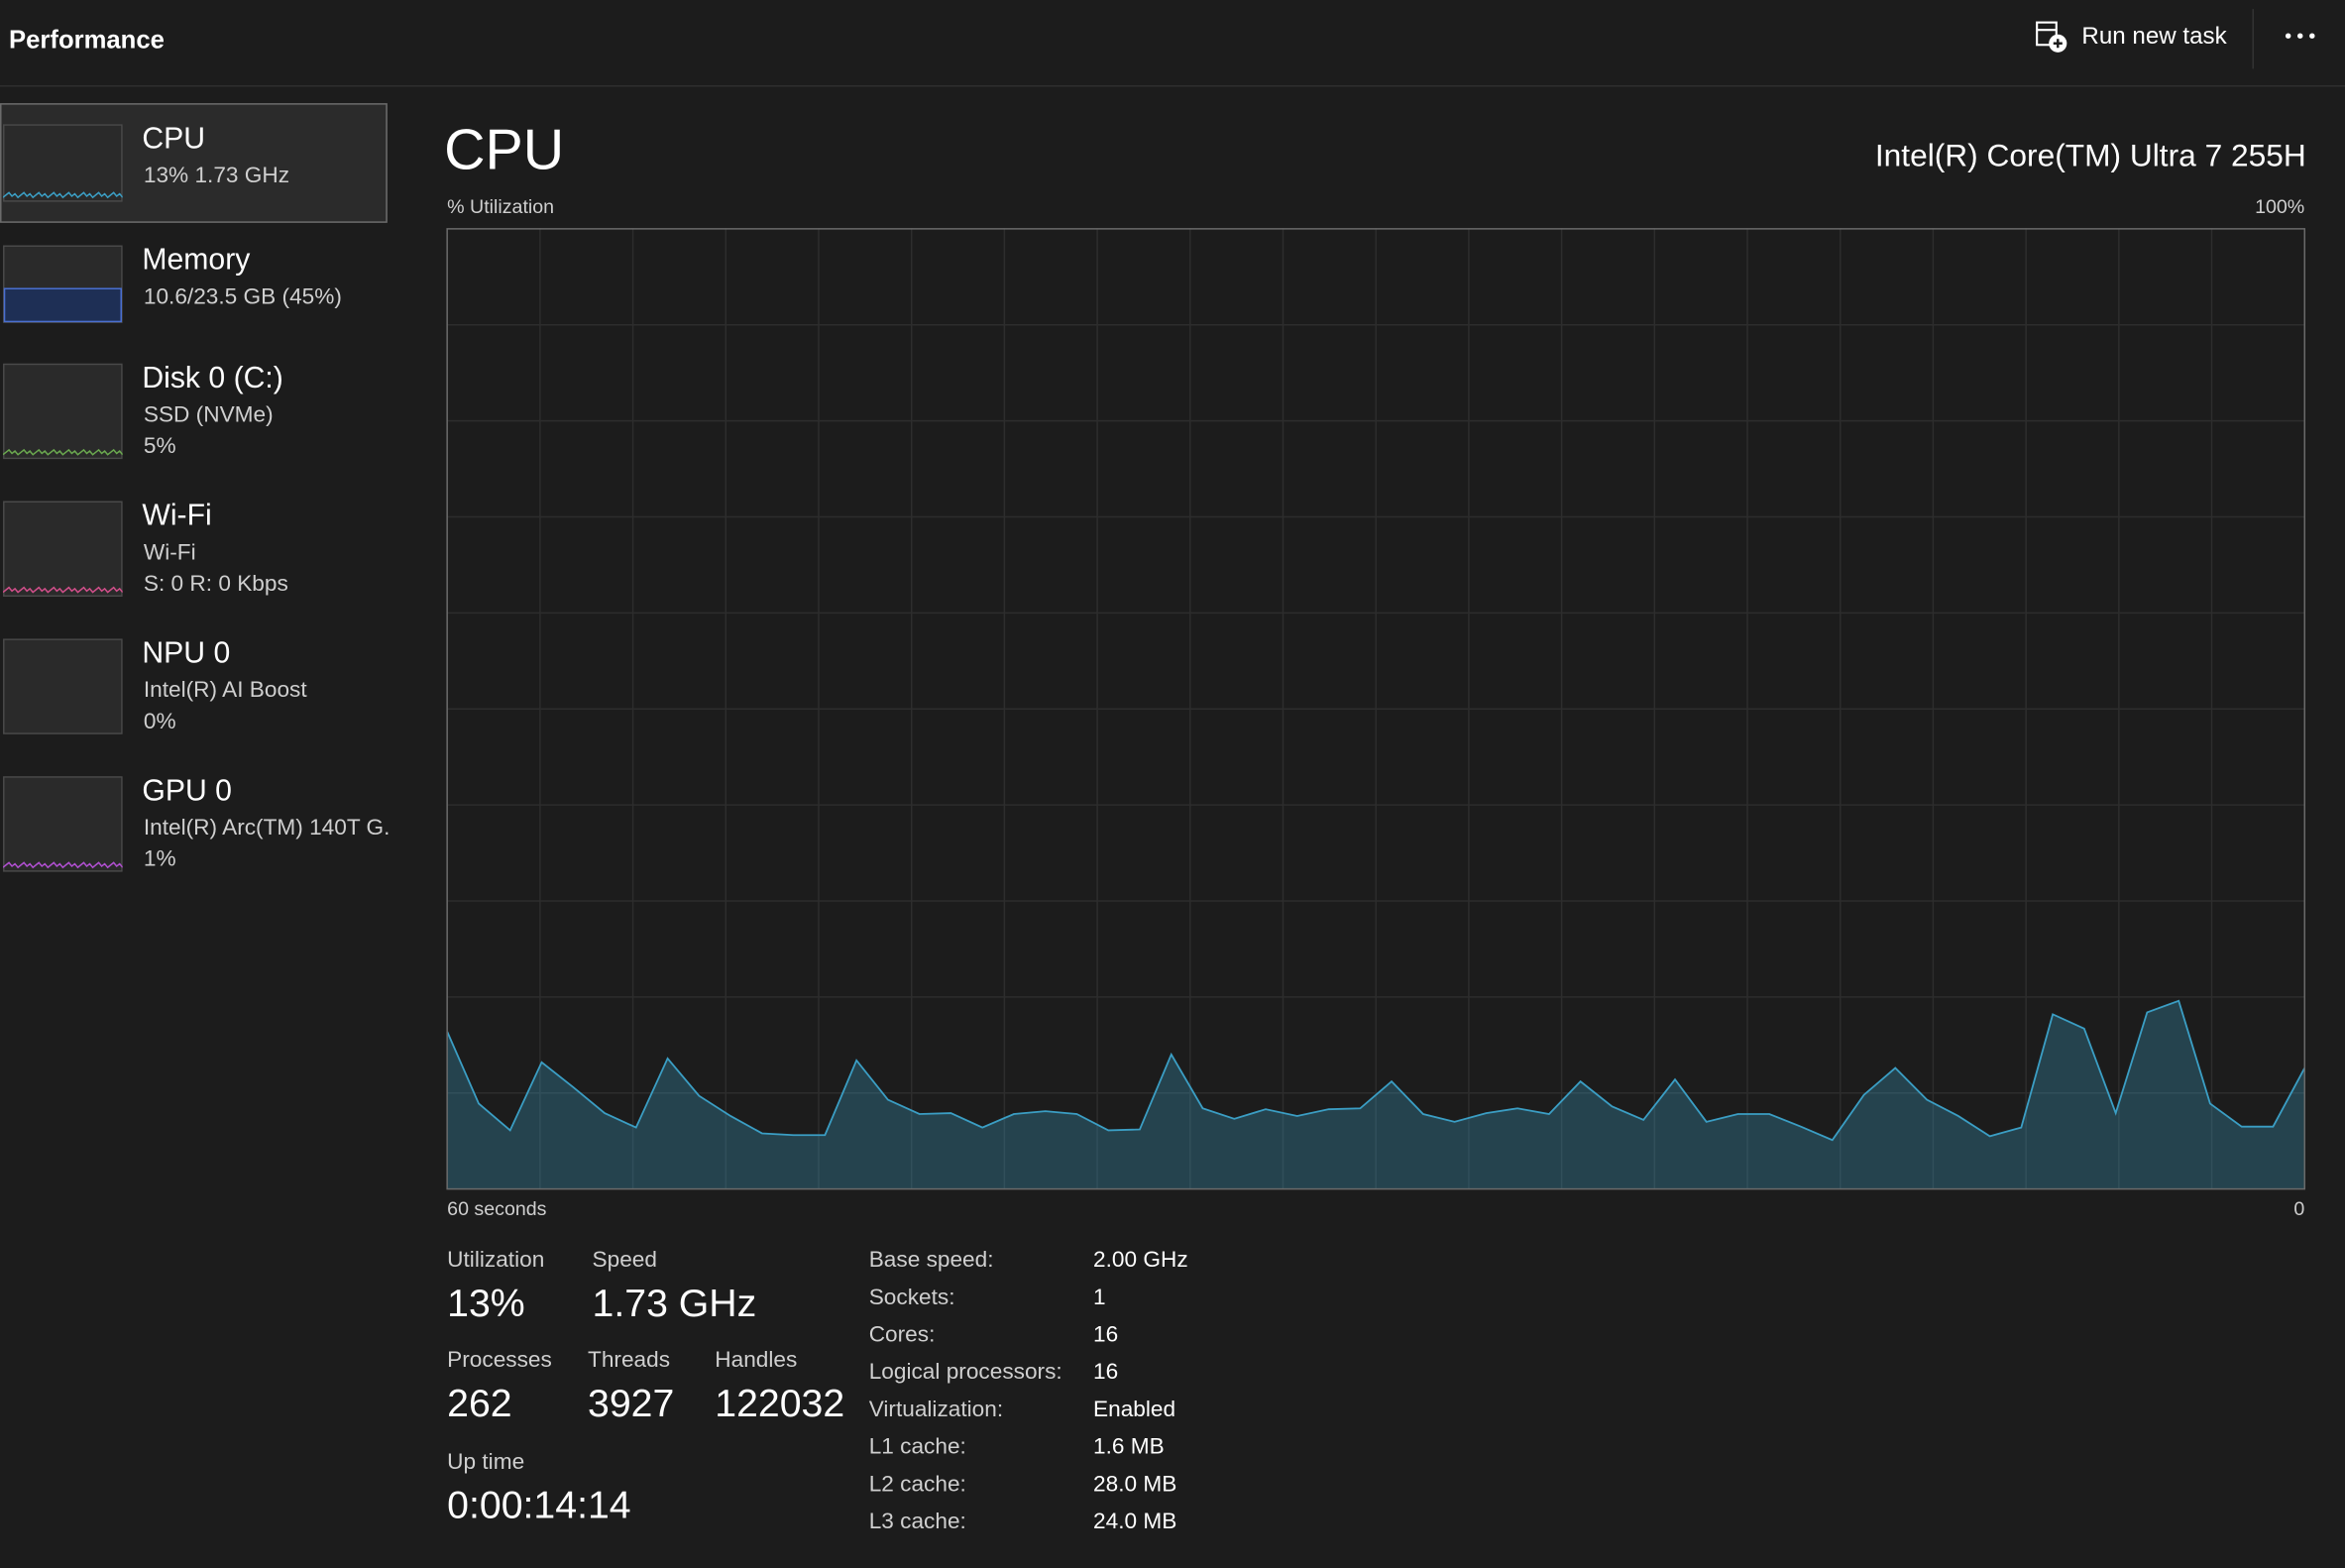  Describe the element at coordinates (911, 1297) in the screenshot. I see `spec-label: Sockets:` at that location.